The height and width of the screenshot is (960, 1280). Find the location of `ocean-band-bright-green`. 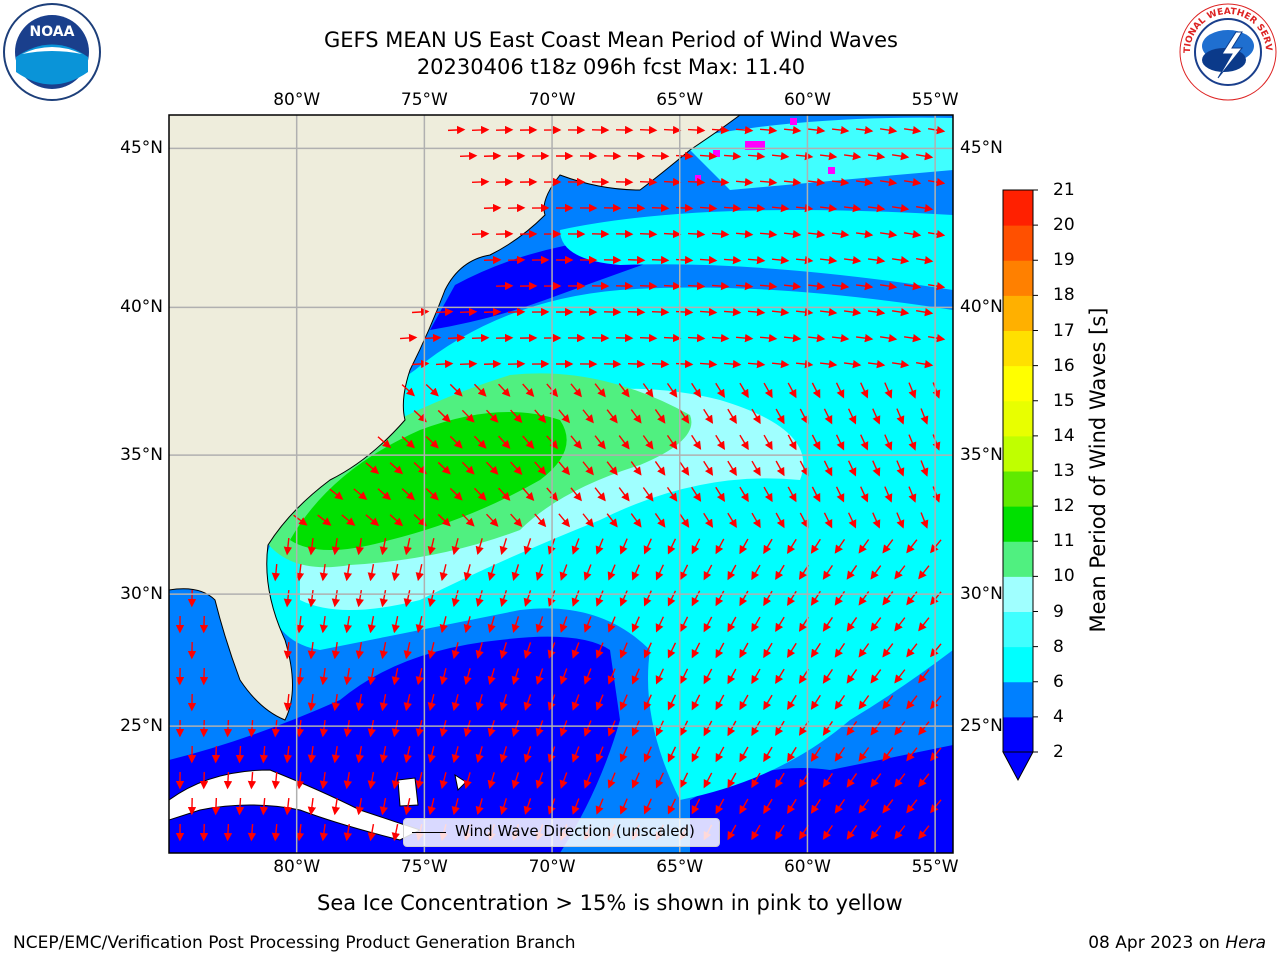

ocean-band-bright-green is located at coordinates (428, 481).